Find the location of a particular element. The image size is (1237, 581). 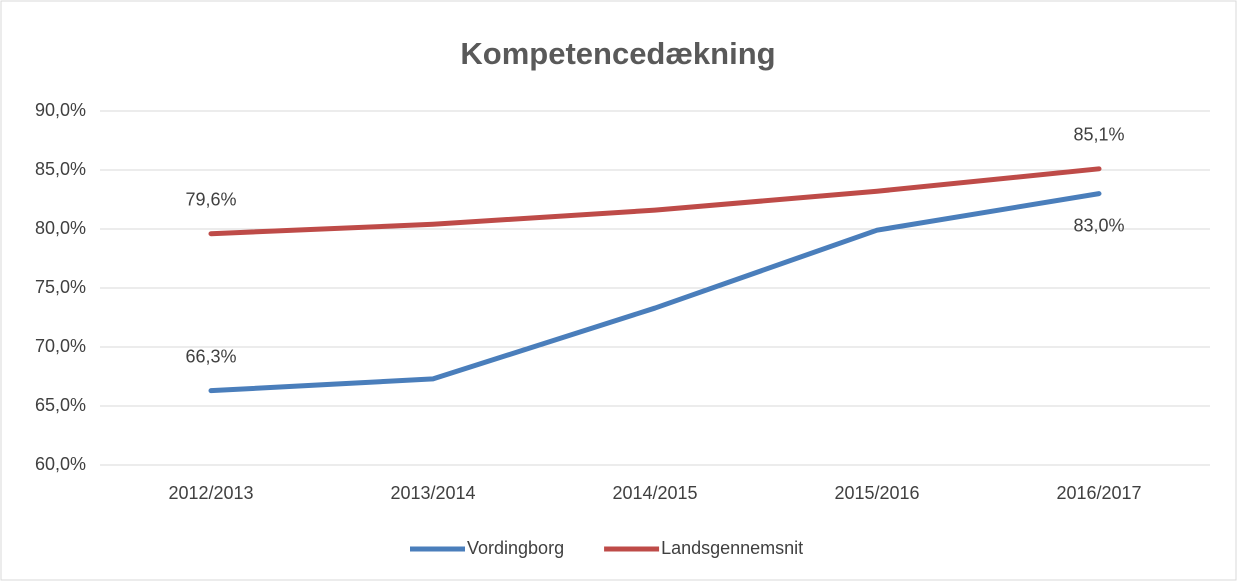

y-tick-label: 90,0% is located at coordinates (60, 110).